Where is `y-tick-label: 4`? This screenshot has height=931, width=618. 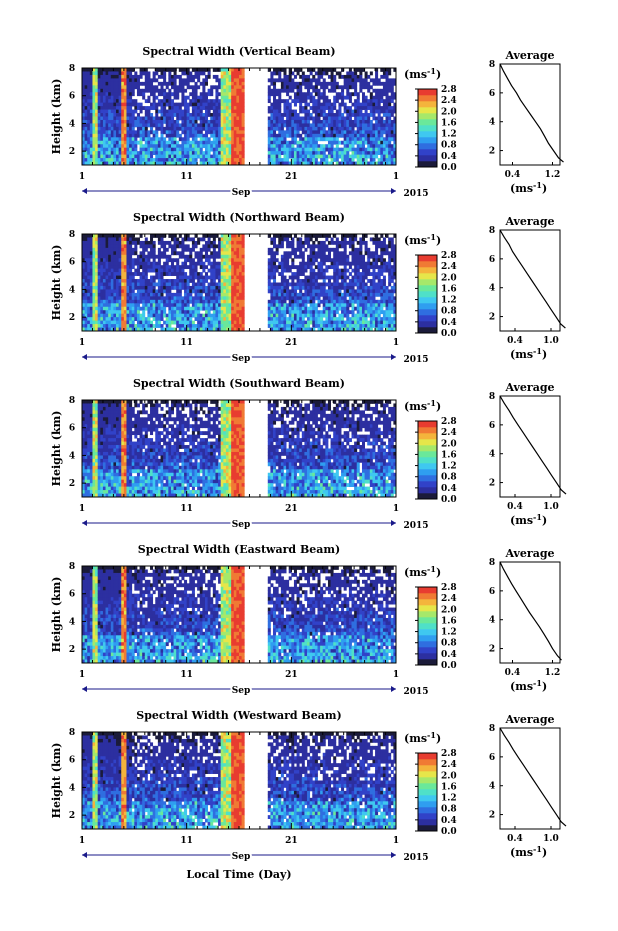 y-tick-label: 4 is located at coordinates (72, 124).